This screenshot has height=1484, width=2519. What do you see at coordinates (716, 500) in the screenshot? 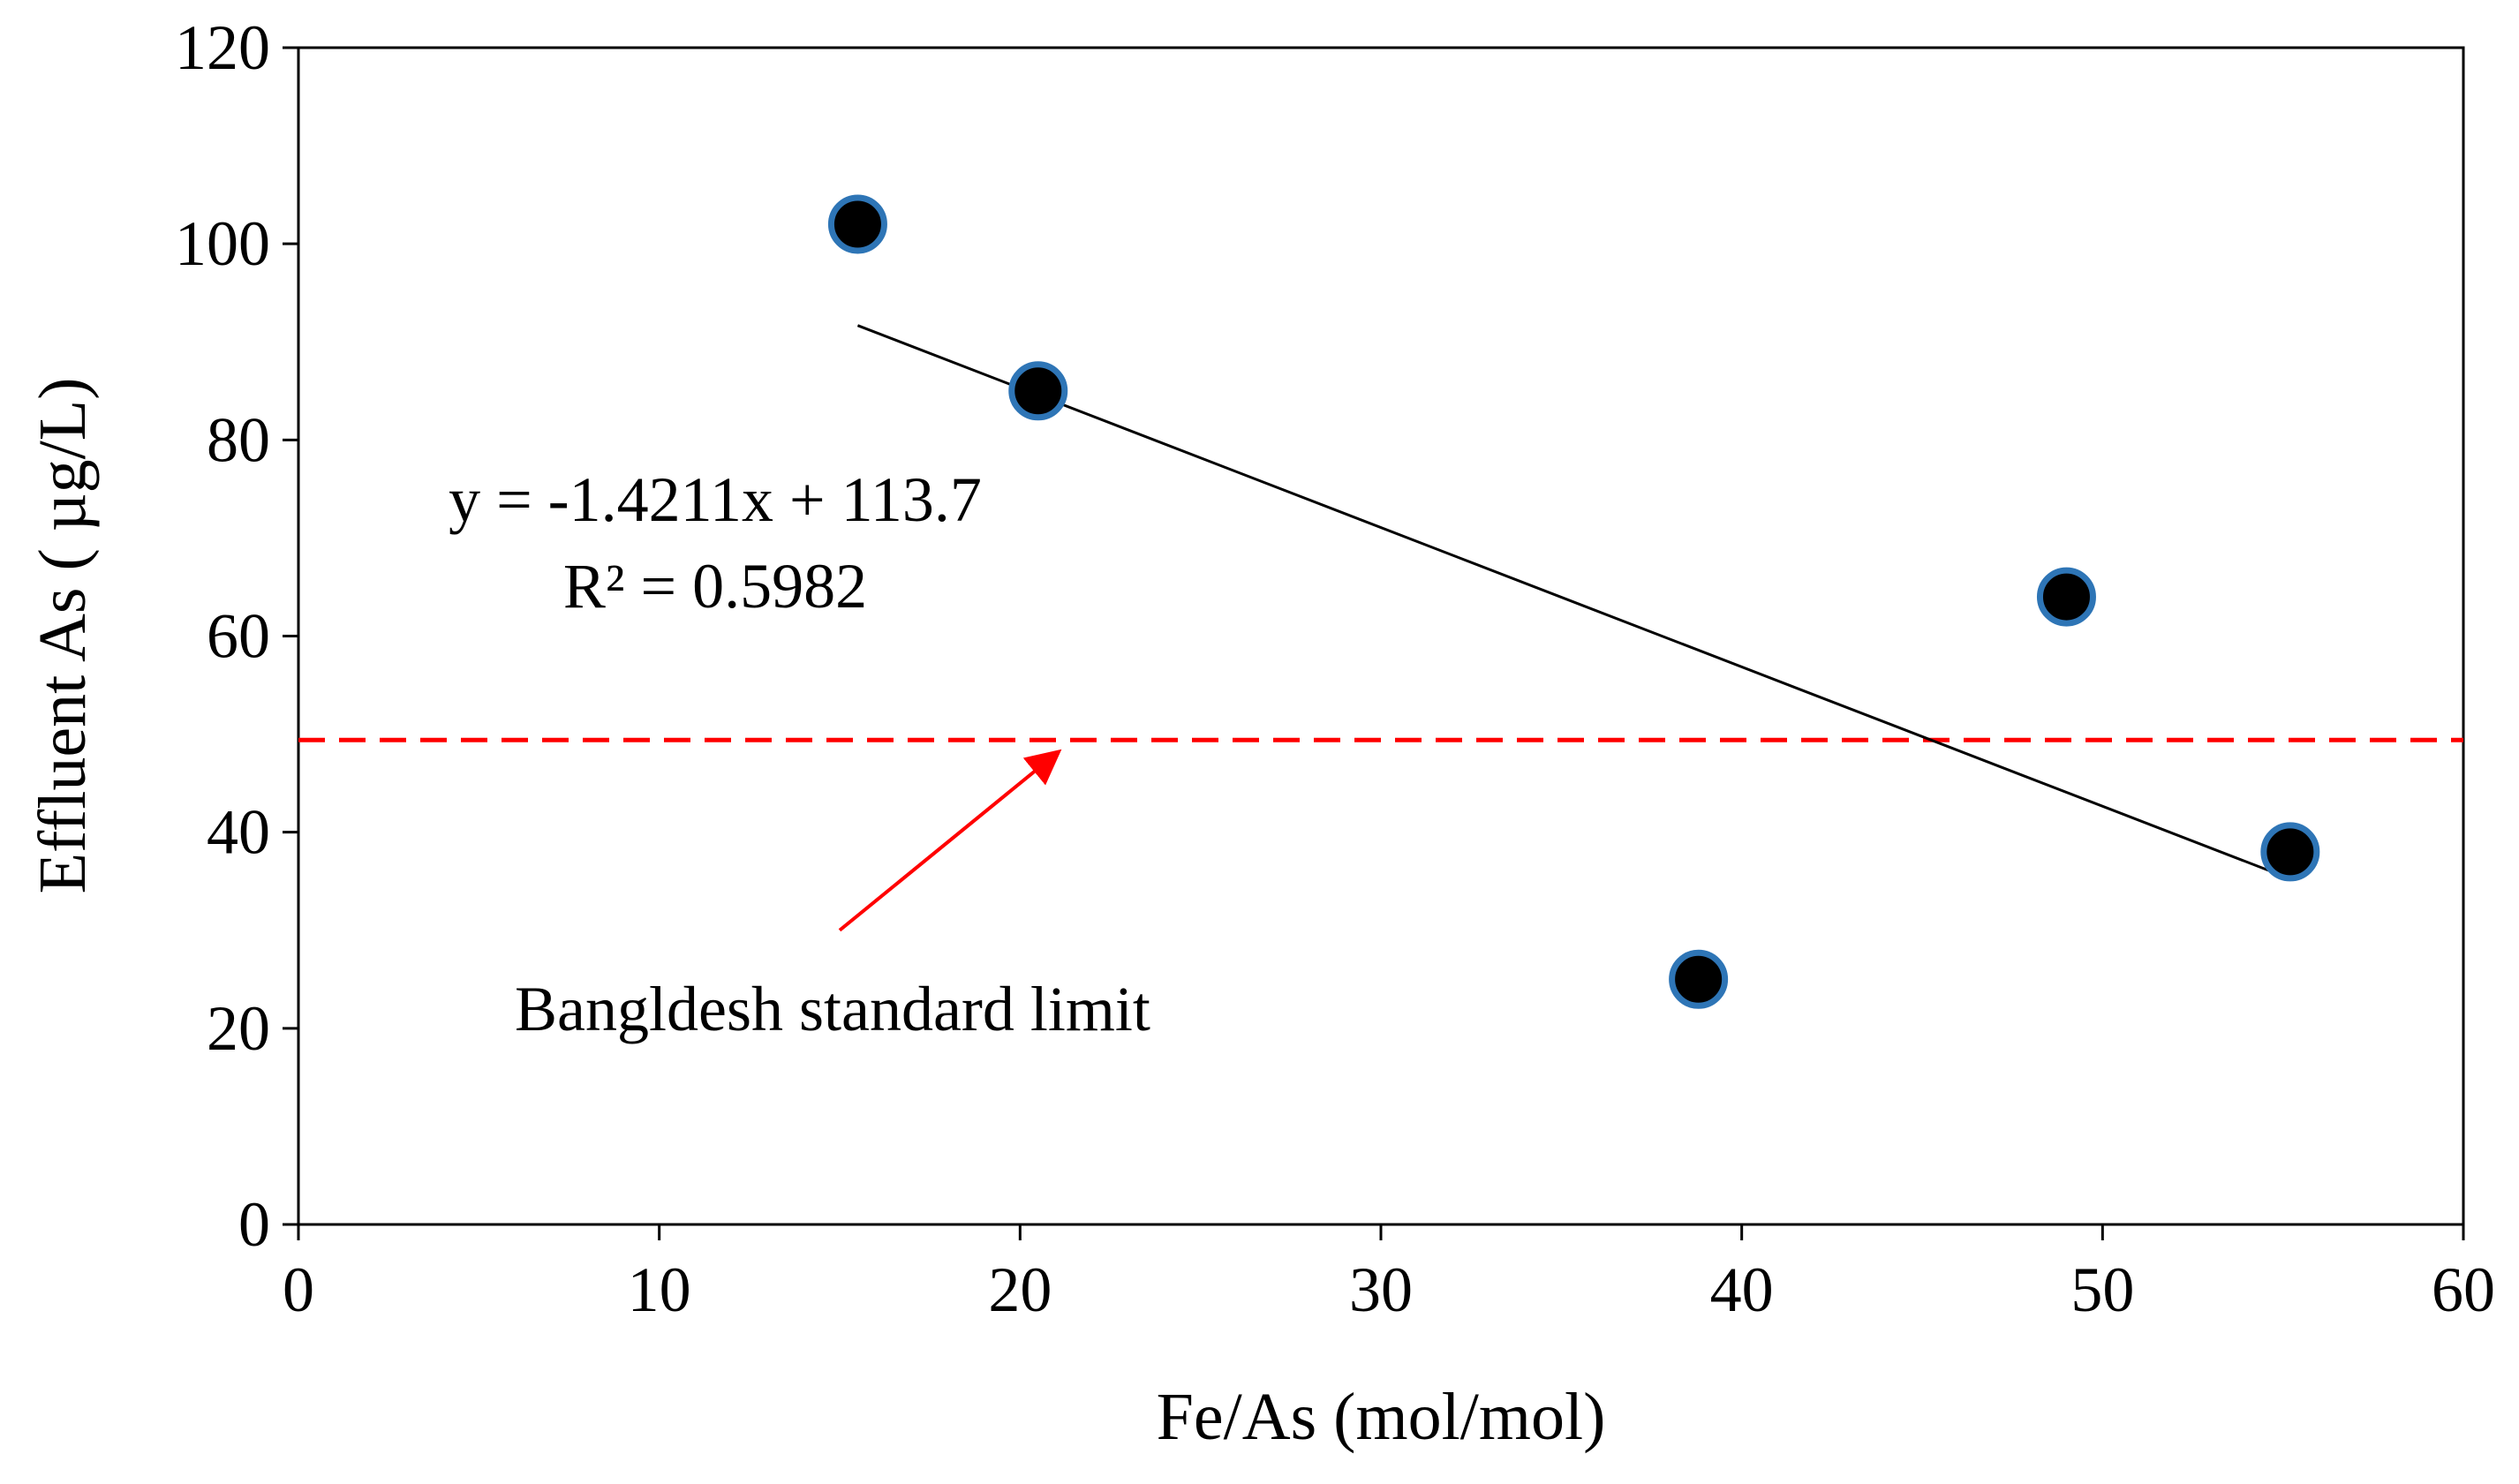
I see `trendline-equation: y = -1.4211x + 113.7` at bounding box center [716, 500].